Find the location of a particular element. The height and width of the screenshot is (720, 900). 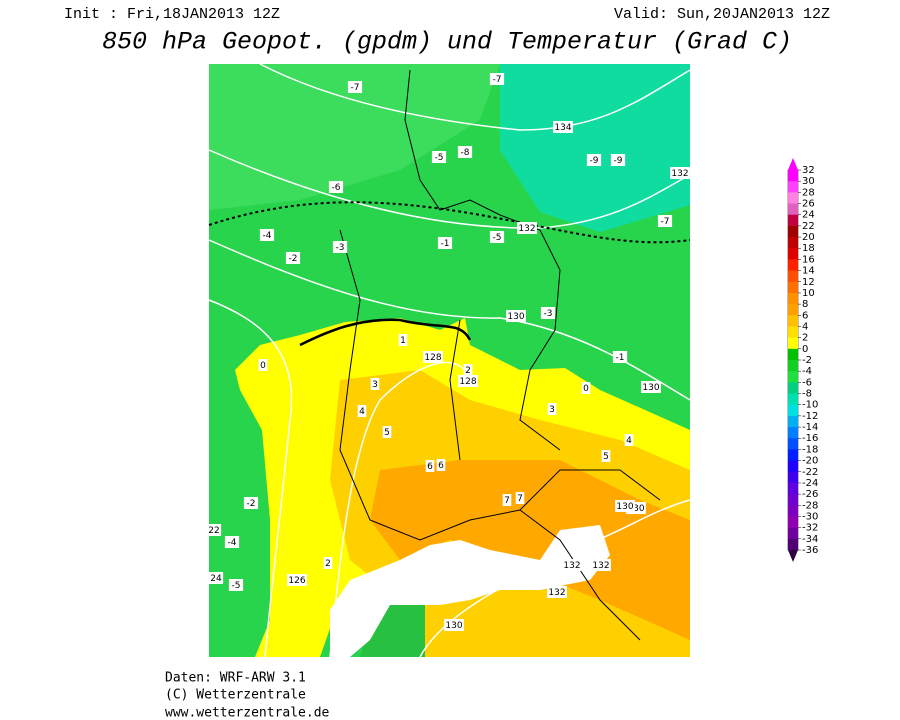

colorbar-label: 2 is located at coordinates (805, 338).